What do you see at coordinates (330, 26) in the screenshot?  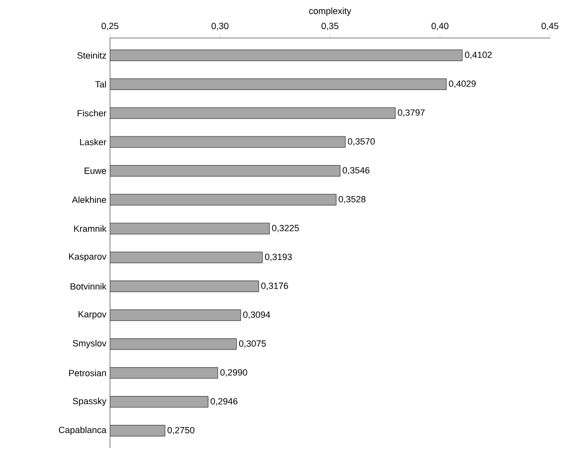 I see `x-tick-label: 0,35` at bounding box center [330, 26].